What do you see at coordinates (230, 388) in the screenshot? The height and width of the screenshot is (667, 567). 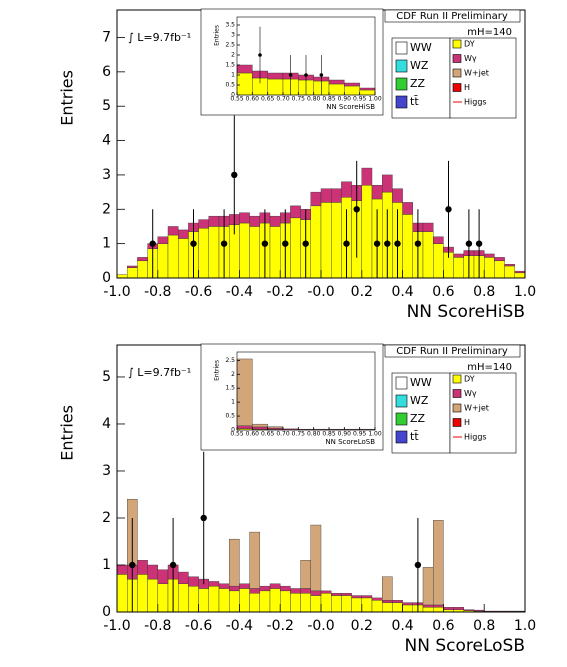 I see `y-tick-label: 1.5` at bounding box center [230, 388].